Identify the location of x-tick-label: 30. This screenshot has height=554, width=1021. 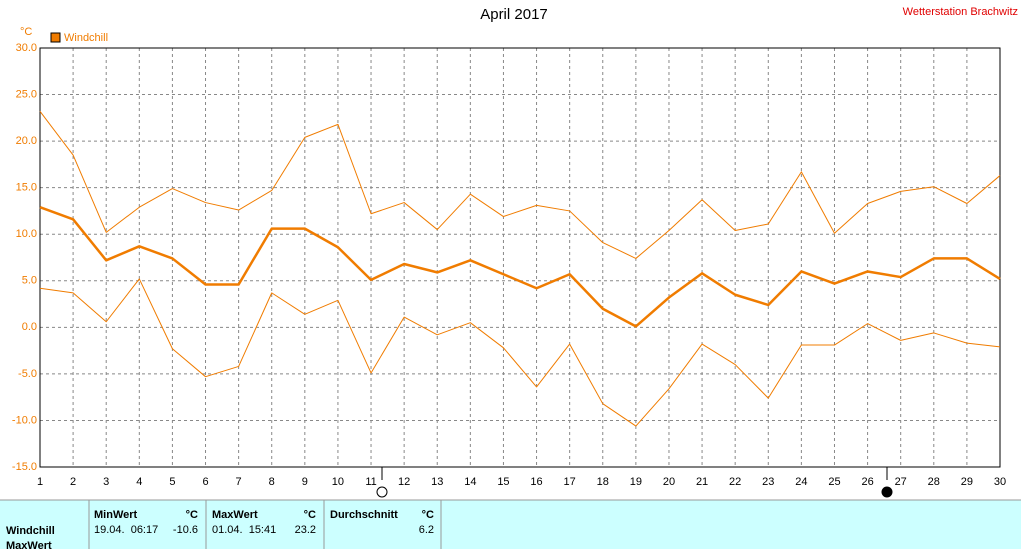
(1000, 482).